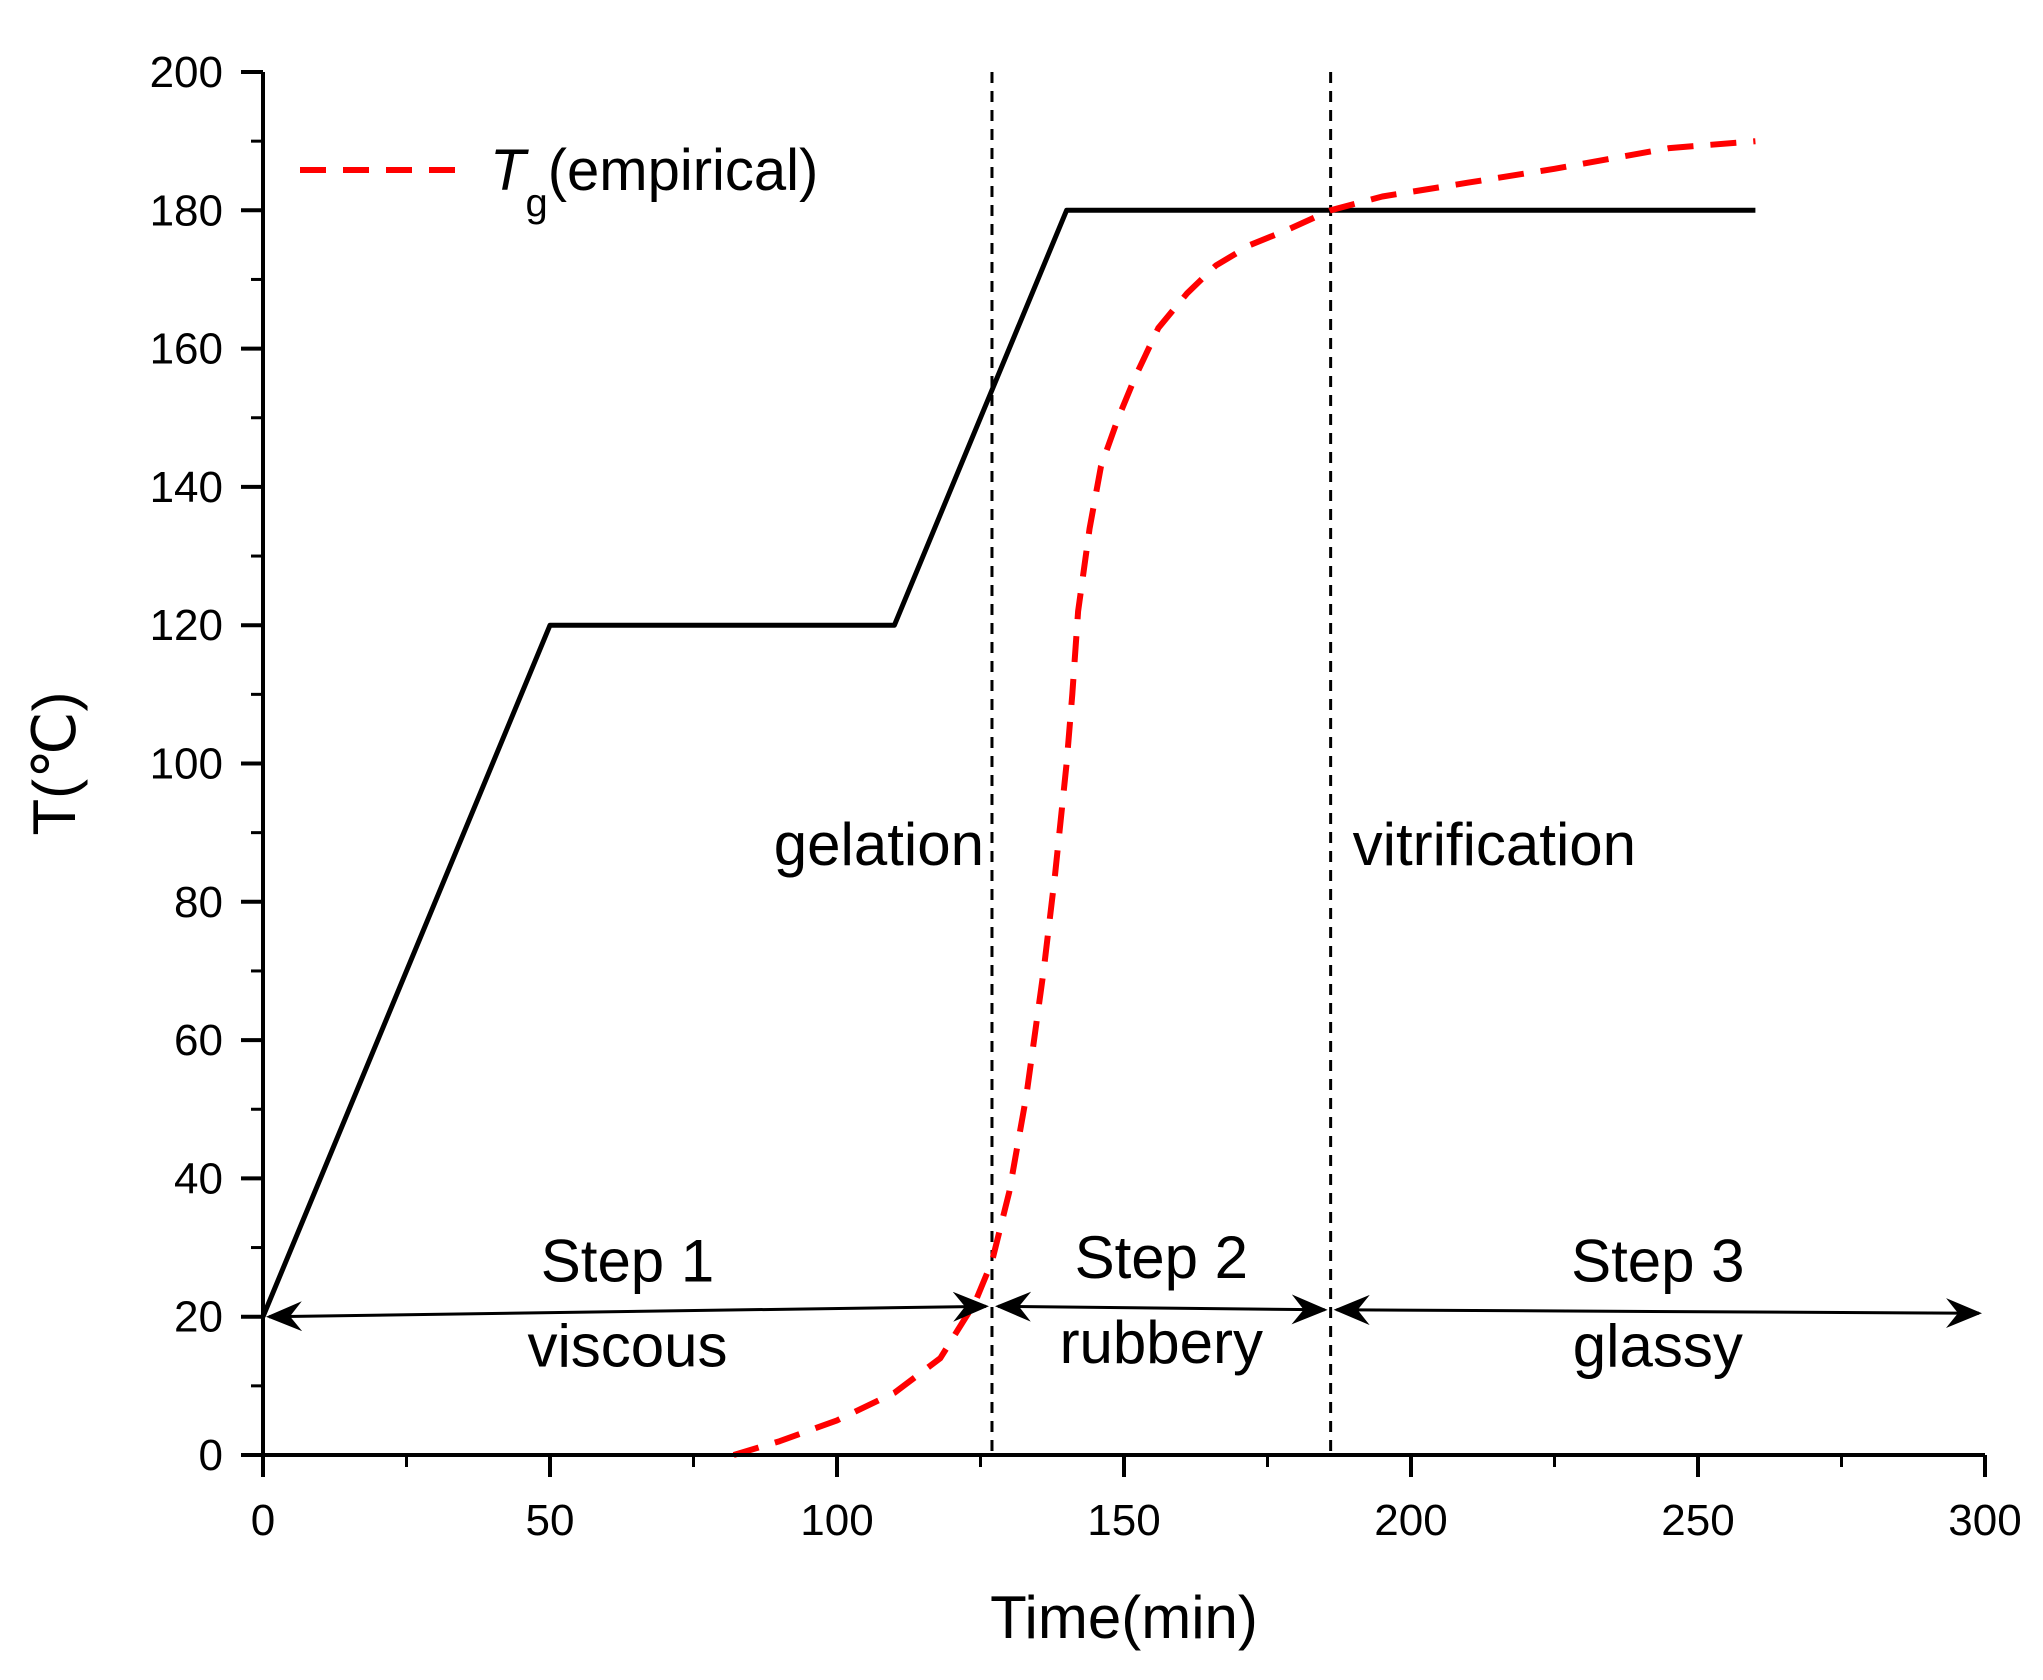 This screenshot has height=1680, width=2043. I want to click on x-tick-label: 200, so click(1410, 1520).